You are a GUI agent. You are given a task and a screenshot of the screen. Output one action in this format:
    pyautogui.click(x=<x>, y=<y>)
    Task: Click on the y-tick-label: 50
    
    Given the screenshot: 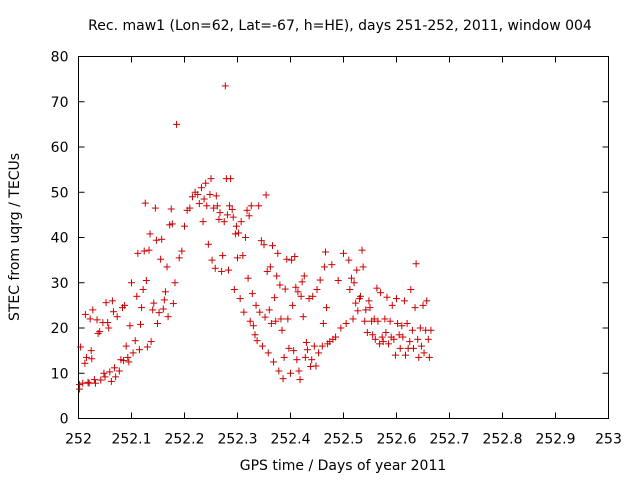 What is the action you would take?
    pyautogui.click(x=60, y=193)
    